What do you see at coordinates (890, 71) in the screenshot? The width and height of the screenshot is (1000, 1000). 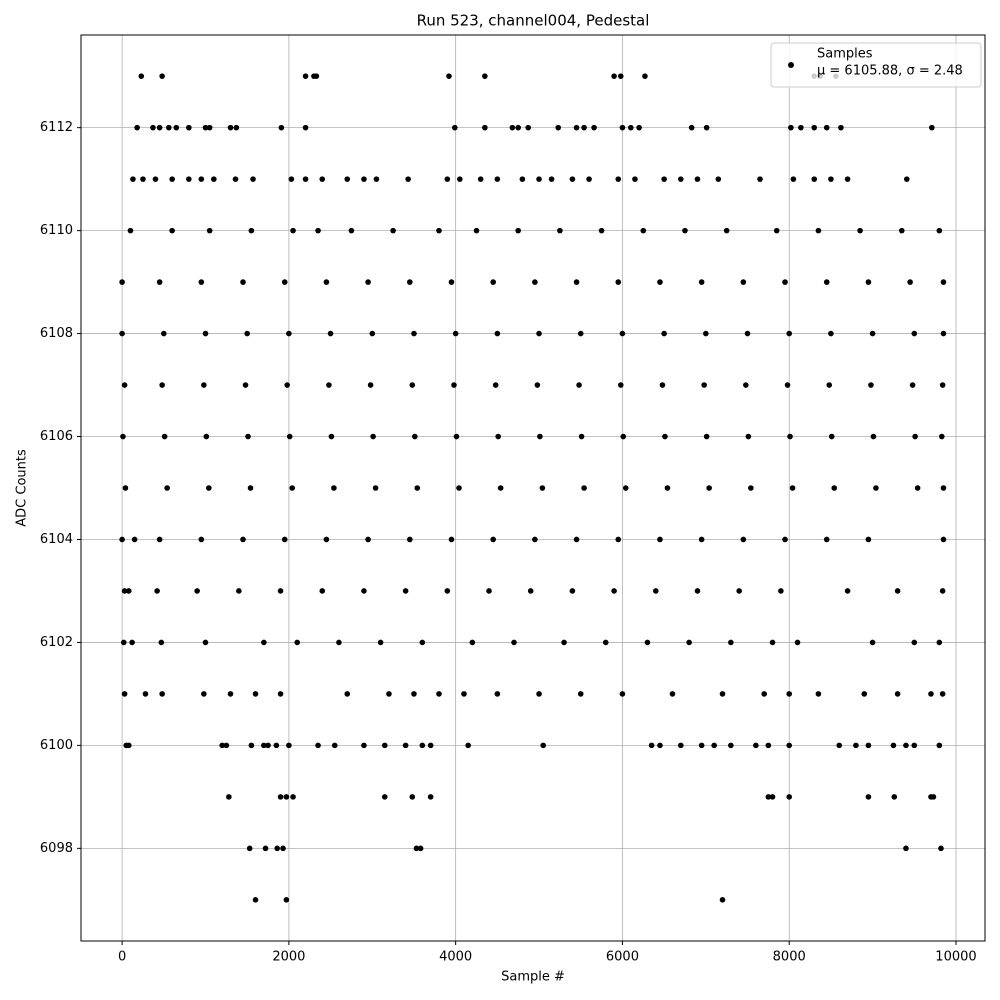 I see `legend-stats: μ = 6105.88, σ = 2.48` at bounding box center [890, 71].